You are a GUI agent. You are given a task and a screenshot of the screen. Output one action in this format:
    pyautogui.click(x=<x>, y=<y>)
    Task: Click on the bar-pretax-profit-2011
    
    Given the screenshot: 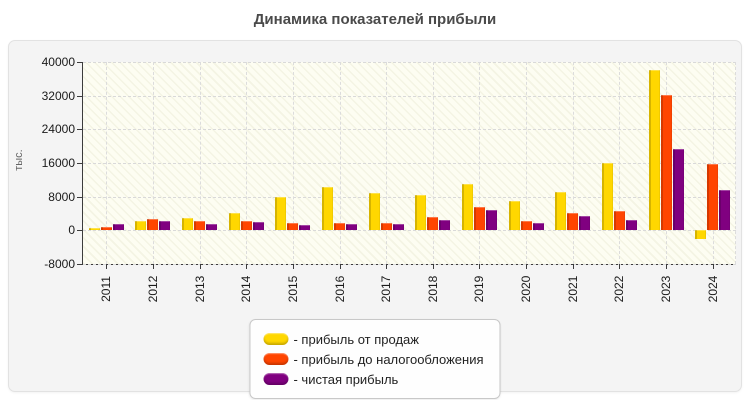 What is the action you would take?
    pyautogui.click(x=106, y=229)
    